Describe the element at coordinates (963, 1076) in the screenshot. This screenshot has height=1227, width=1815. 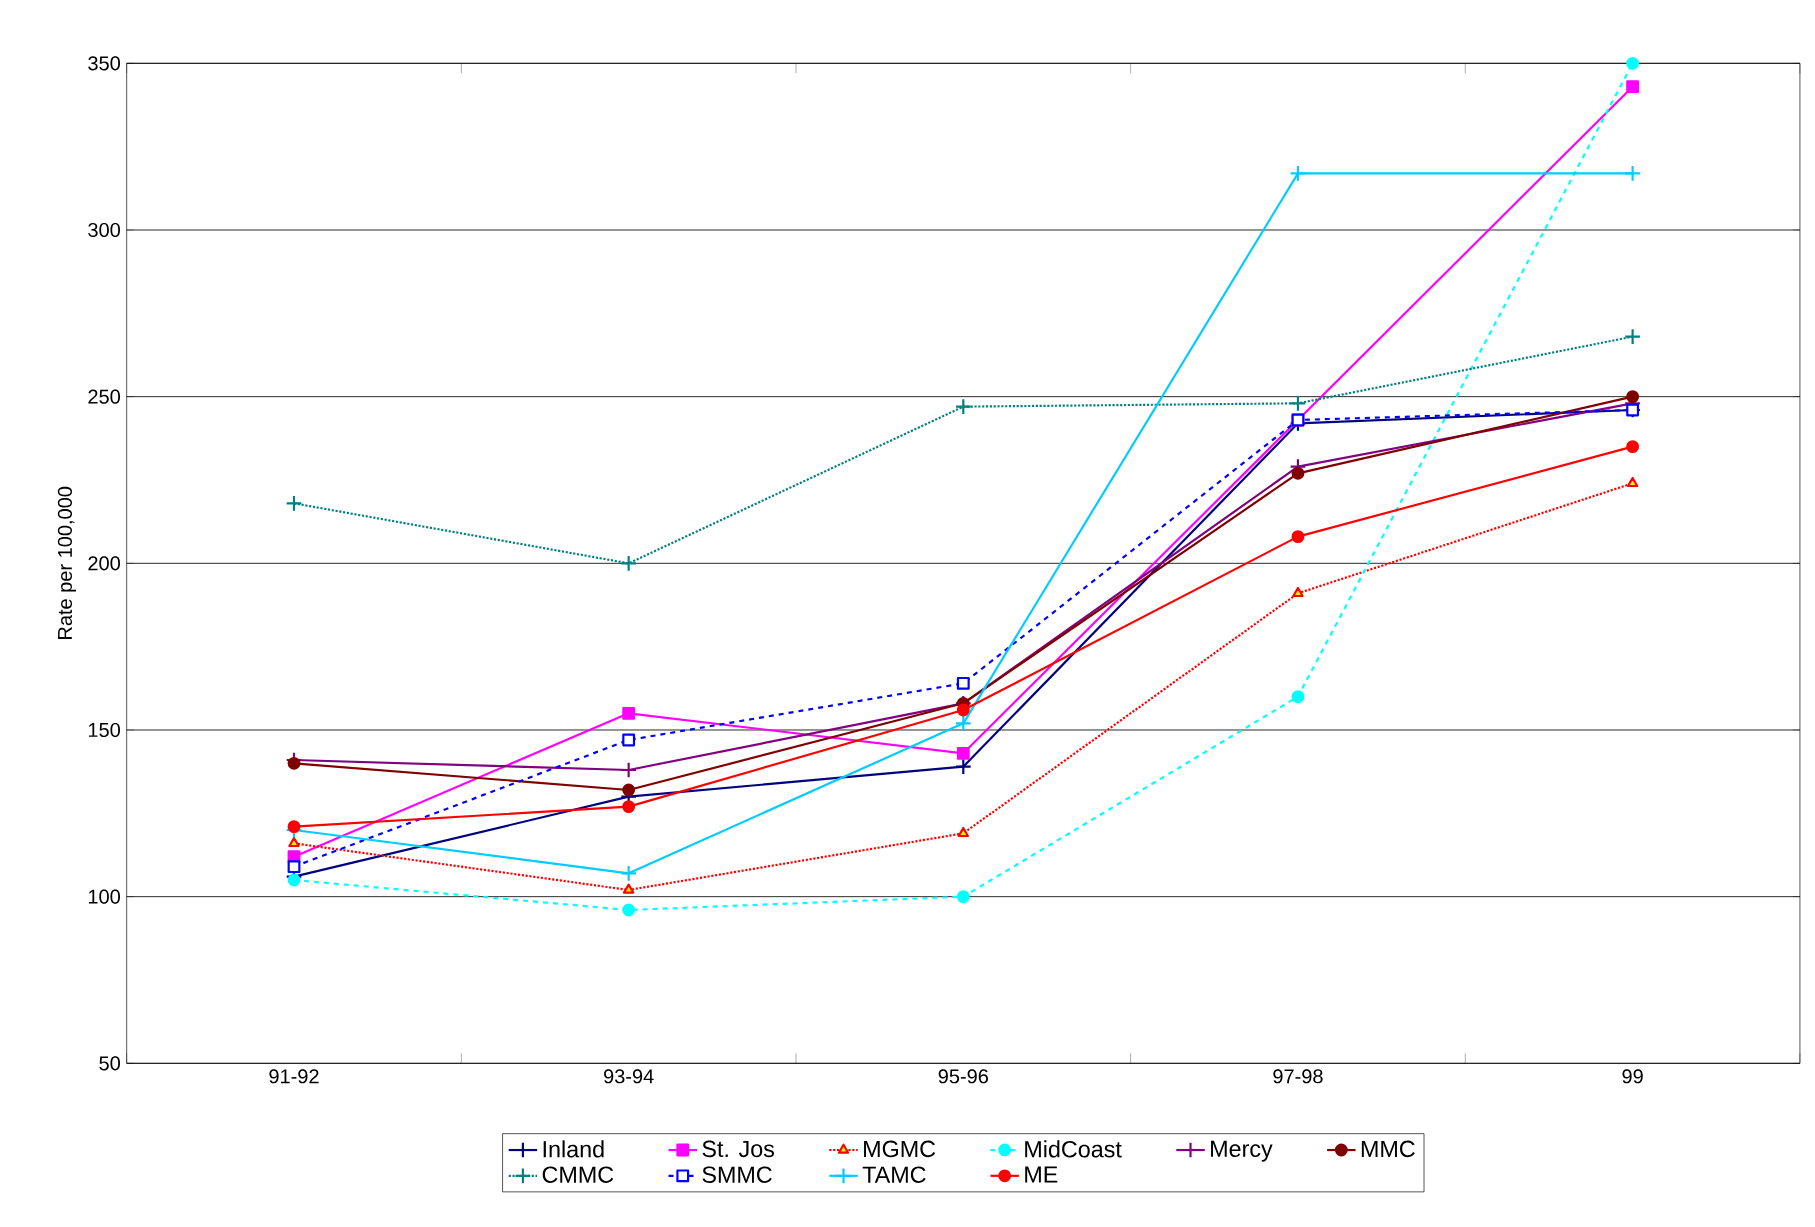
I see `x-tick-label: 95-96` at that location.